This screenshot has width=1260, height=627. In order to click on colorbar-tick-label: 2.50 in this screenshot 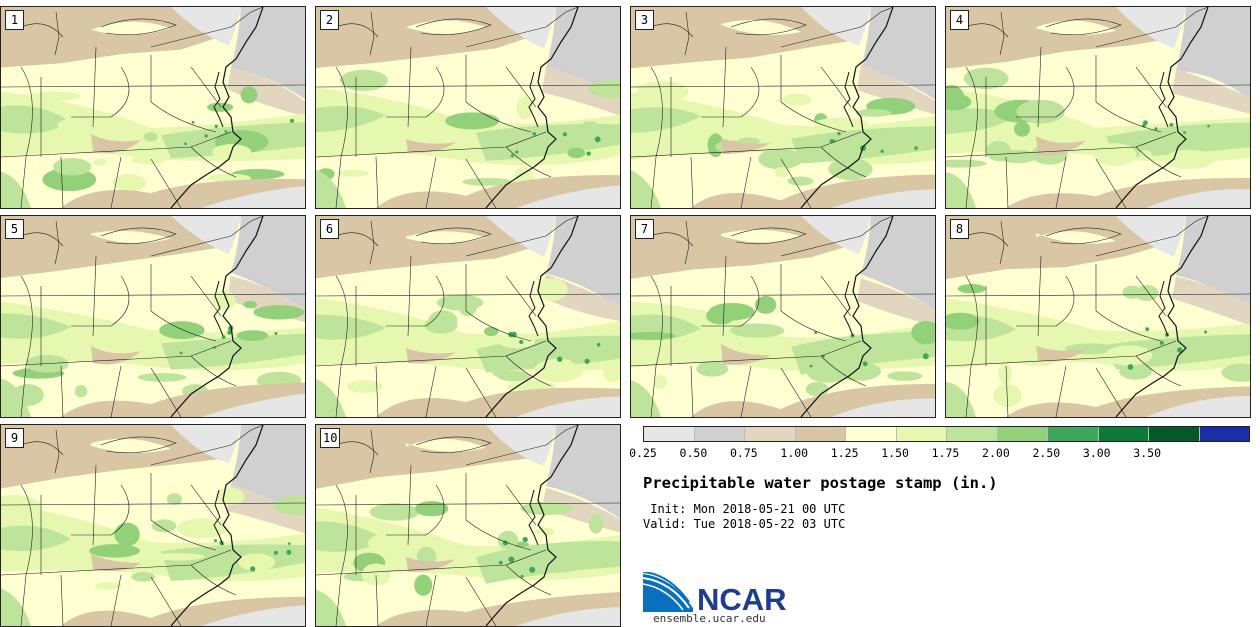, I will do `click(1046, 453)`.